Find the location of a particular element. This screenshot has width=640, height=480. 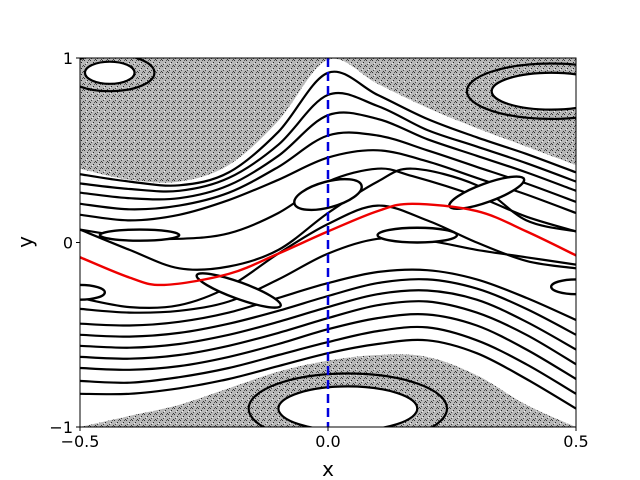

x-tick-label: 0.0 is located at coordinates (327, 441).